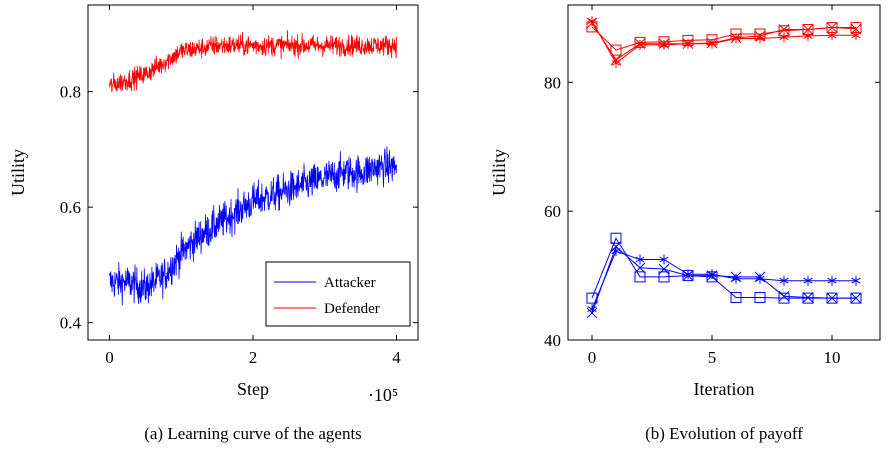 This screenshot has width=892, height=451. Describe the element at coordinates (352, 309) in the screenshot. I see `legend-label: Defender` at that location.